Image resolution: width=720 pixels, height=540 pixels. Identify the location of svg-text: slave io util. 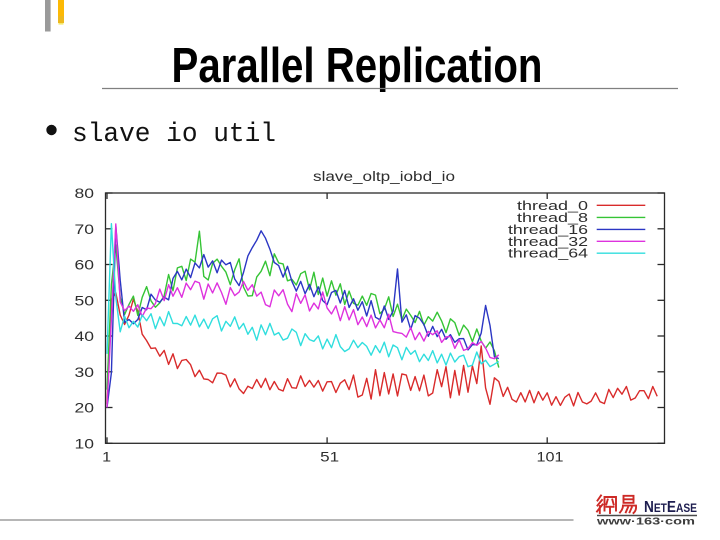
(174, 135).